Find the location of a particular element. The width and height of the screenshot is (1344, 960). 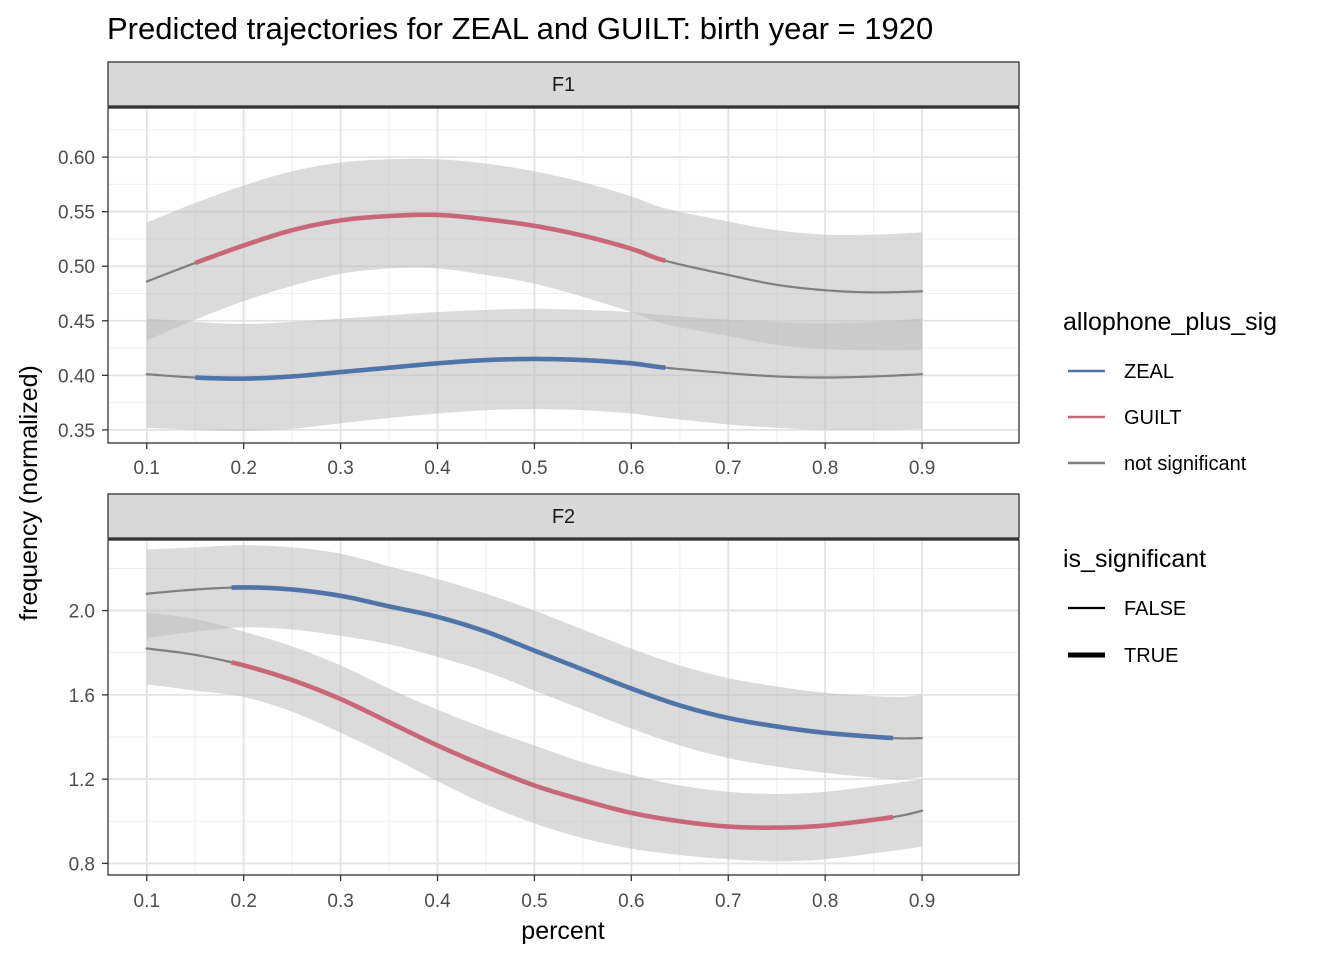

y-tick-label: 2.0 is located at coordinates (82, 612).